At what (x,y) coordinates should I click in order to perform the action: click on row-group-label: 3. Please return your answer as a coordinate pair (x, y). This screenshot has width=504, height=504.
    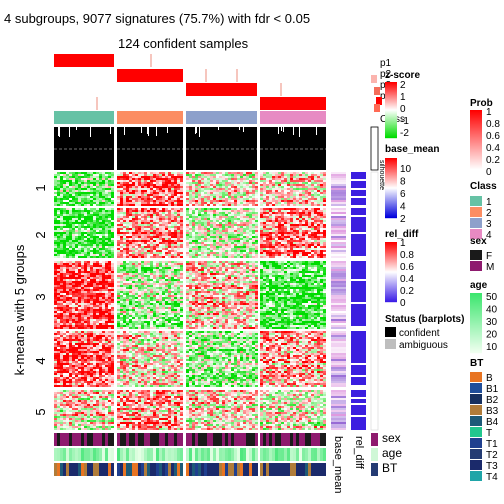
    Looking at the image, I should click on (40, 296).